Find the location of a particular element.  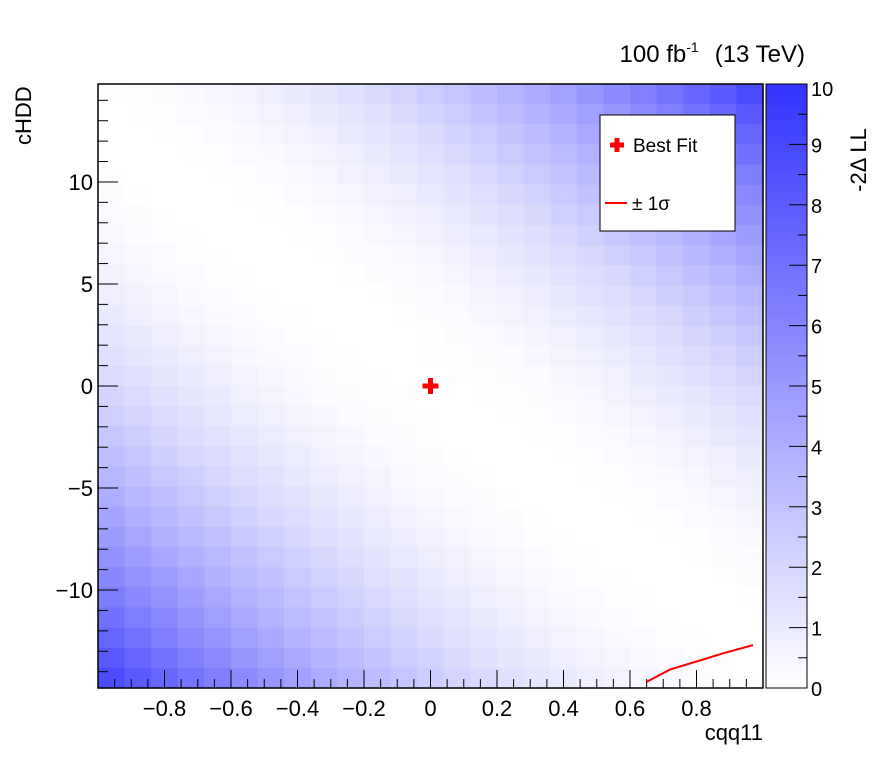

colorbar-tick-label: 5 is located at coordinates (816, 388).